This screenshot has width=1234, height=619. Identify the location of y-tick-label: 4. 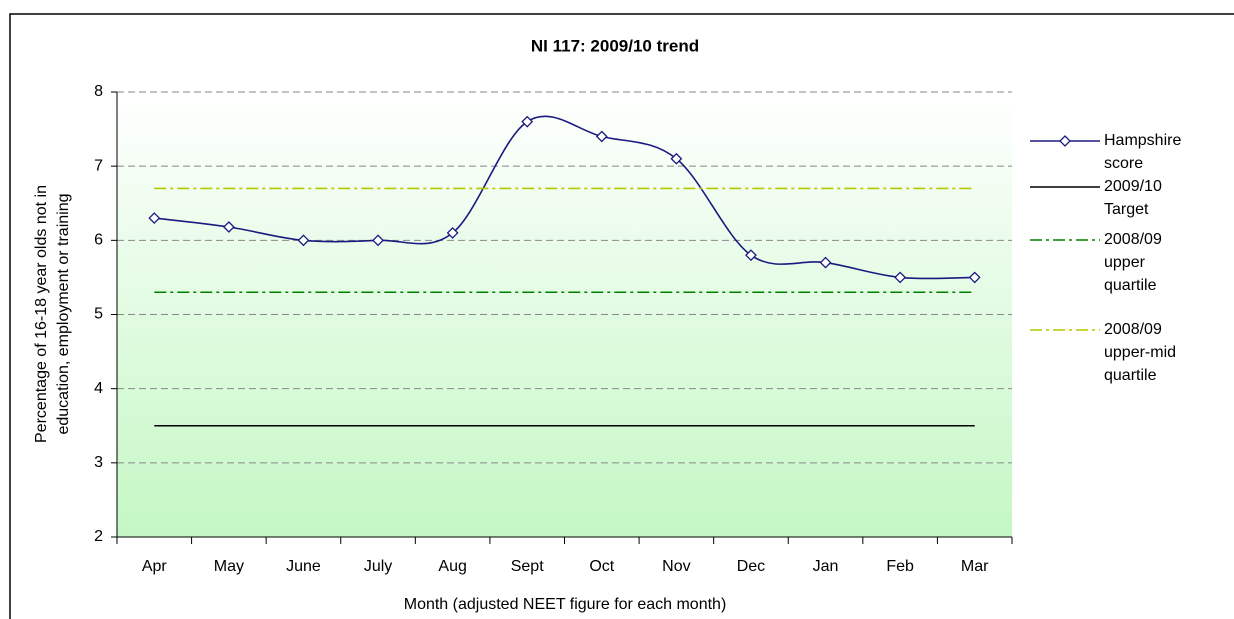
(98, 388).